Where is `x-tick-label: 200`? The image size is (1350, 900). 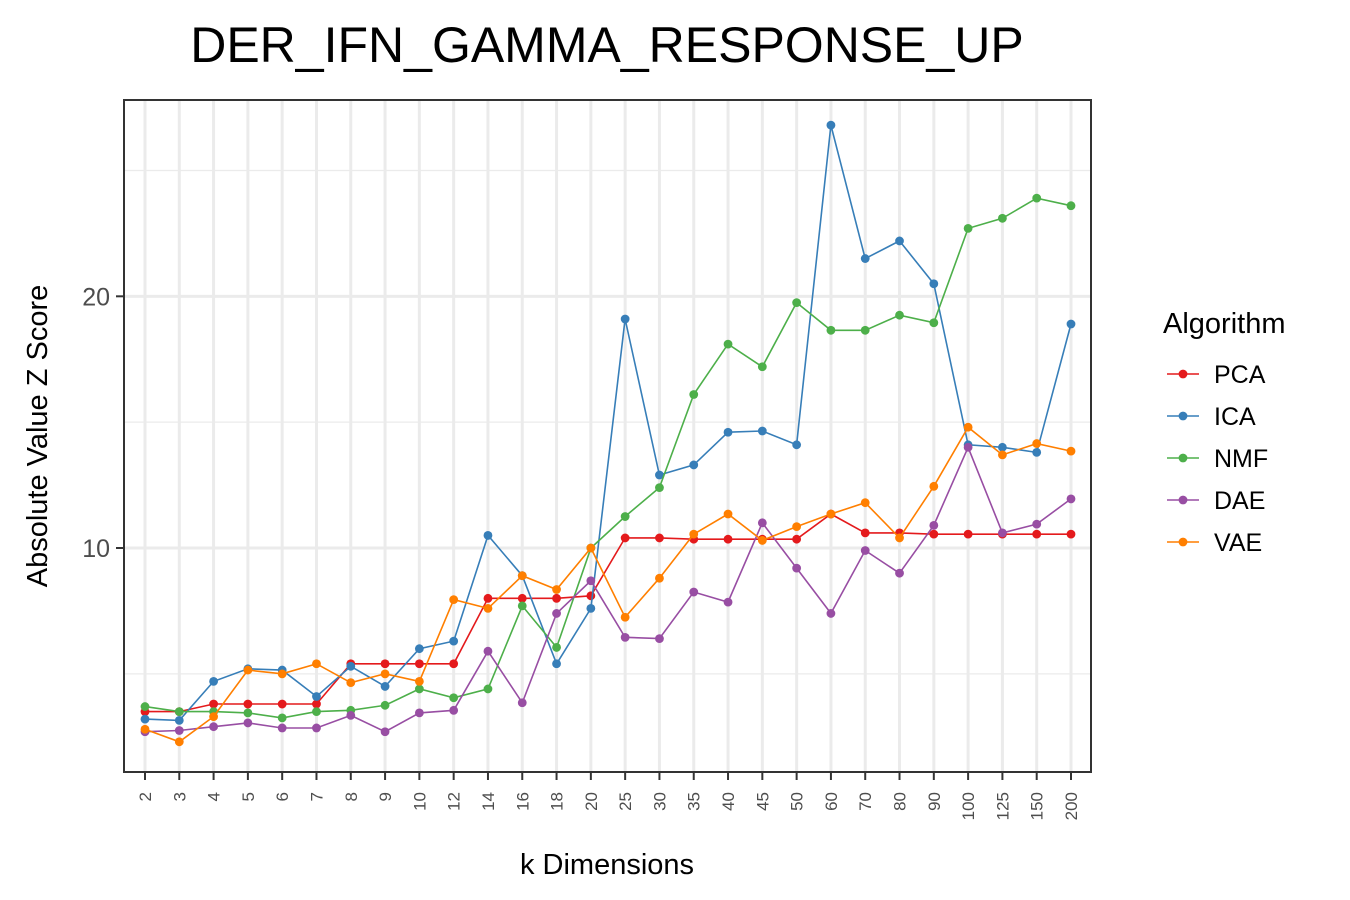
x-tick-label: 200 is located at coordinates (1071, 806).